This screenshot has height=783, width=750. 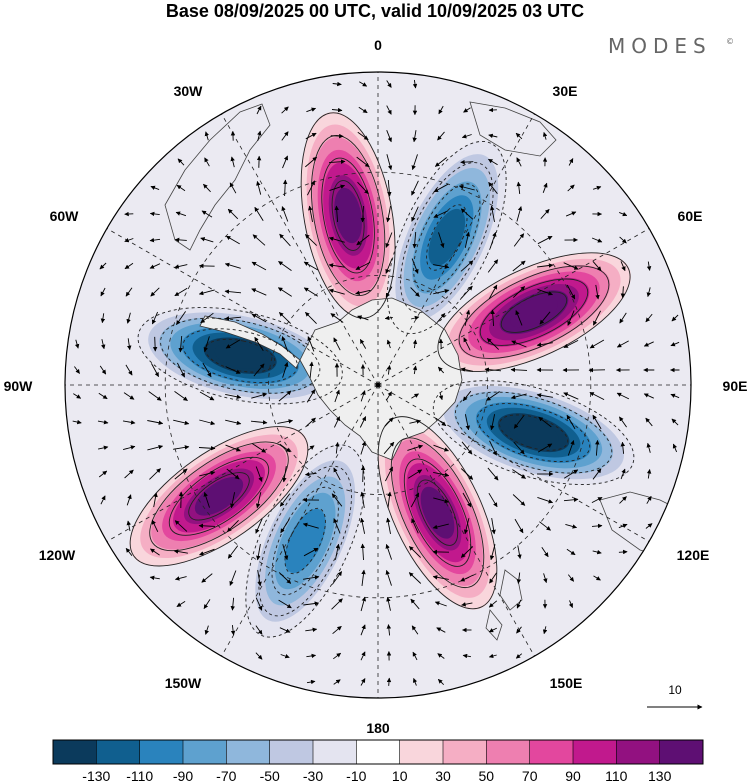 I want to click on south-pole-marker, so click(x=378, y=385).